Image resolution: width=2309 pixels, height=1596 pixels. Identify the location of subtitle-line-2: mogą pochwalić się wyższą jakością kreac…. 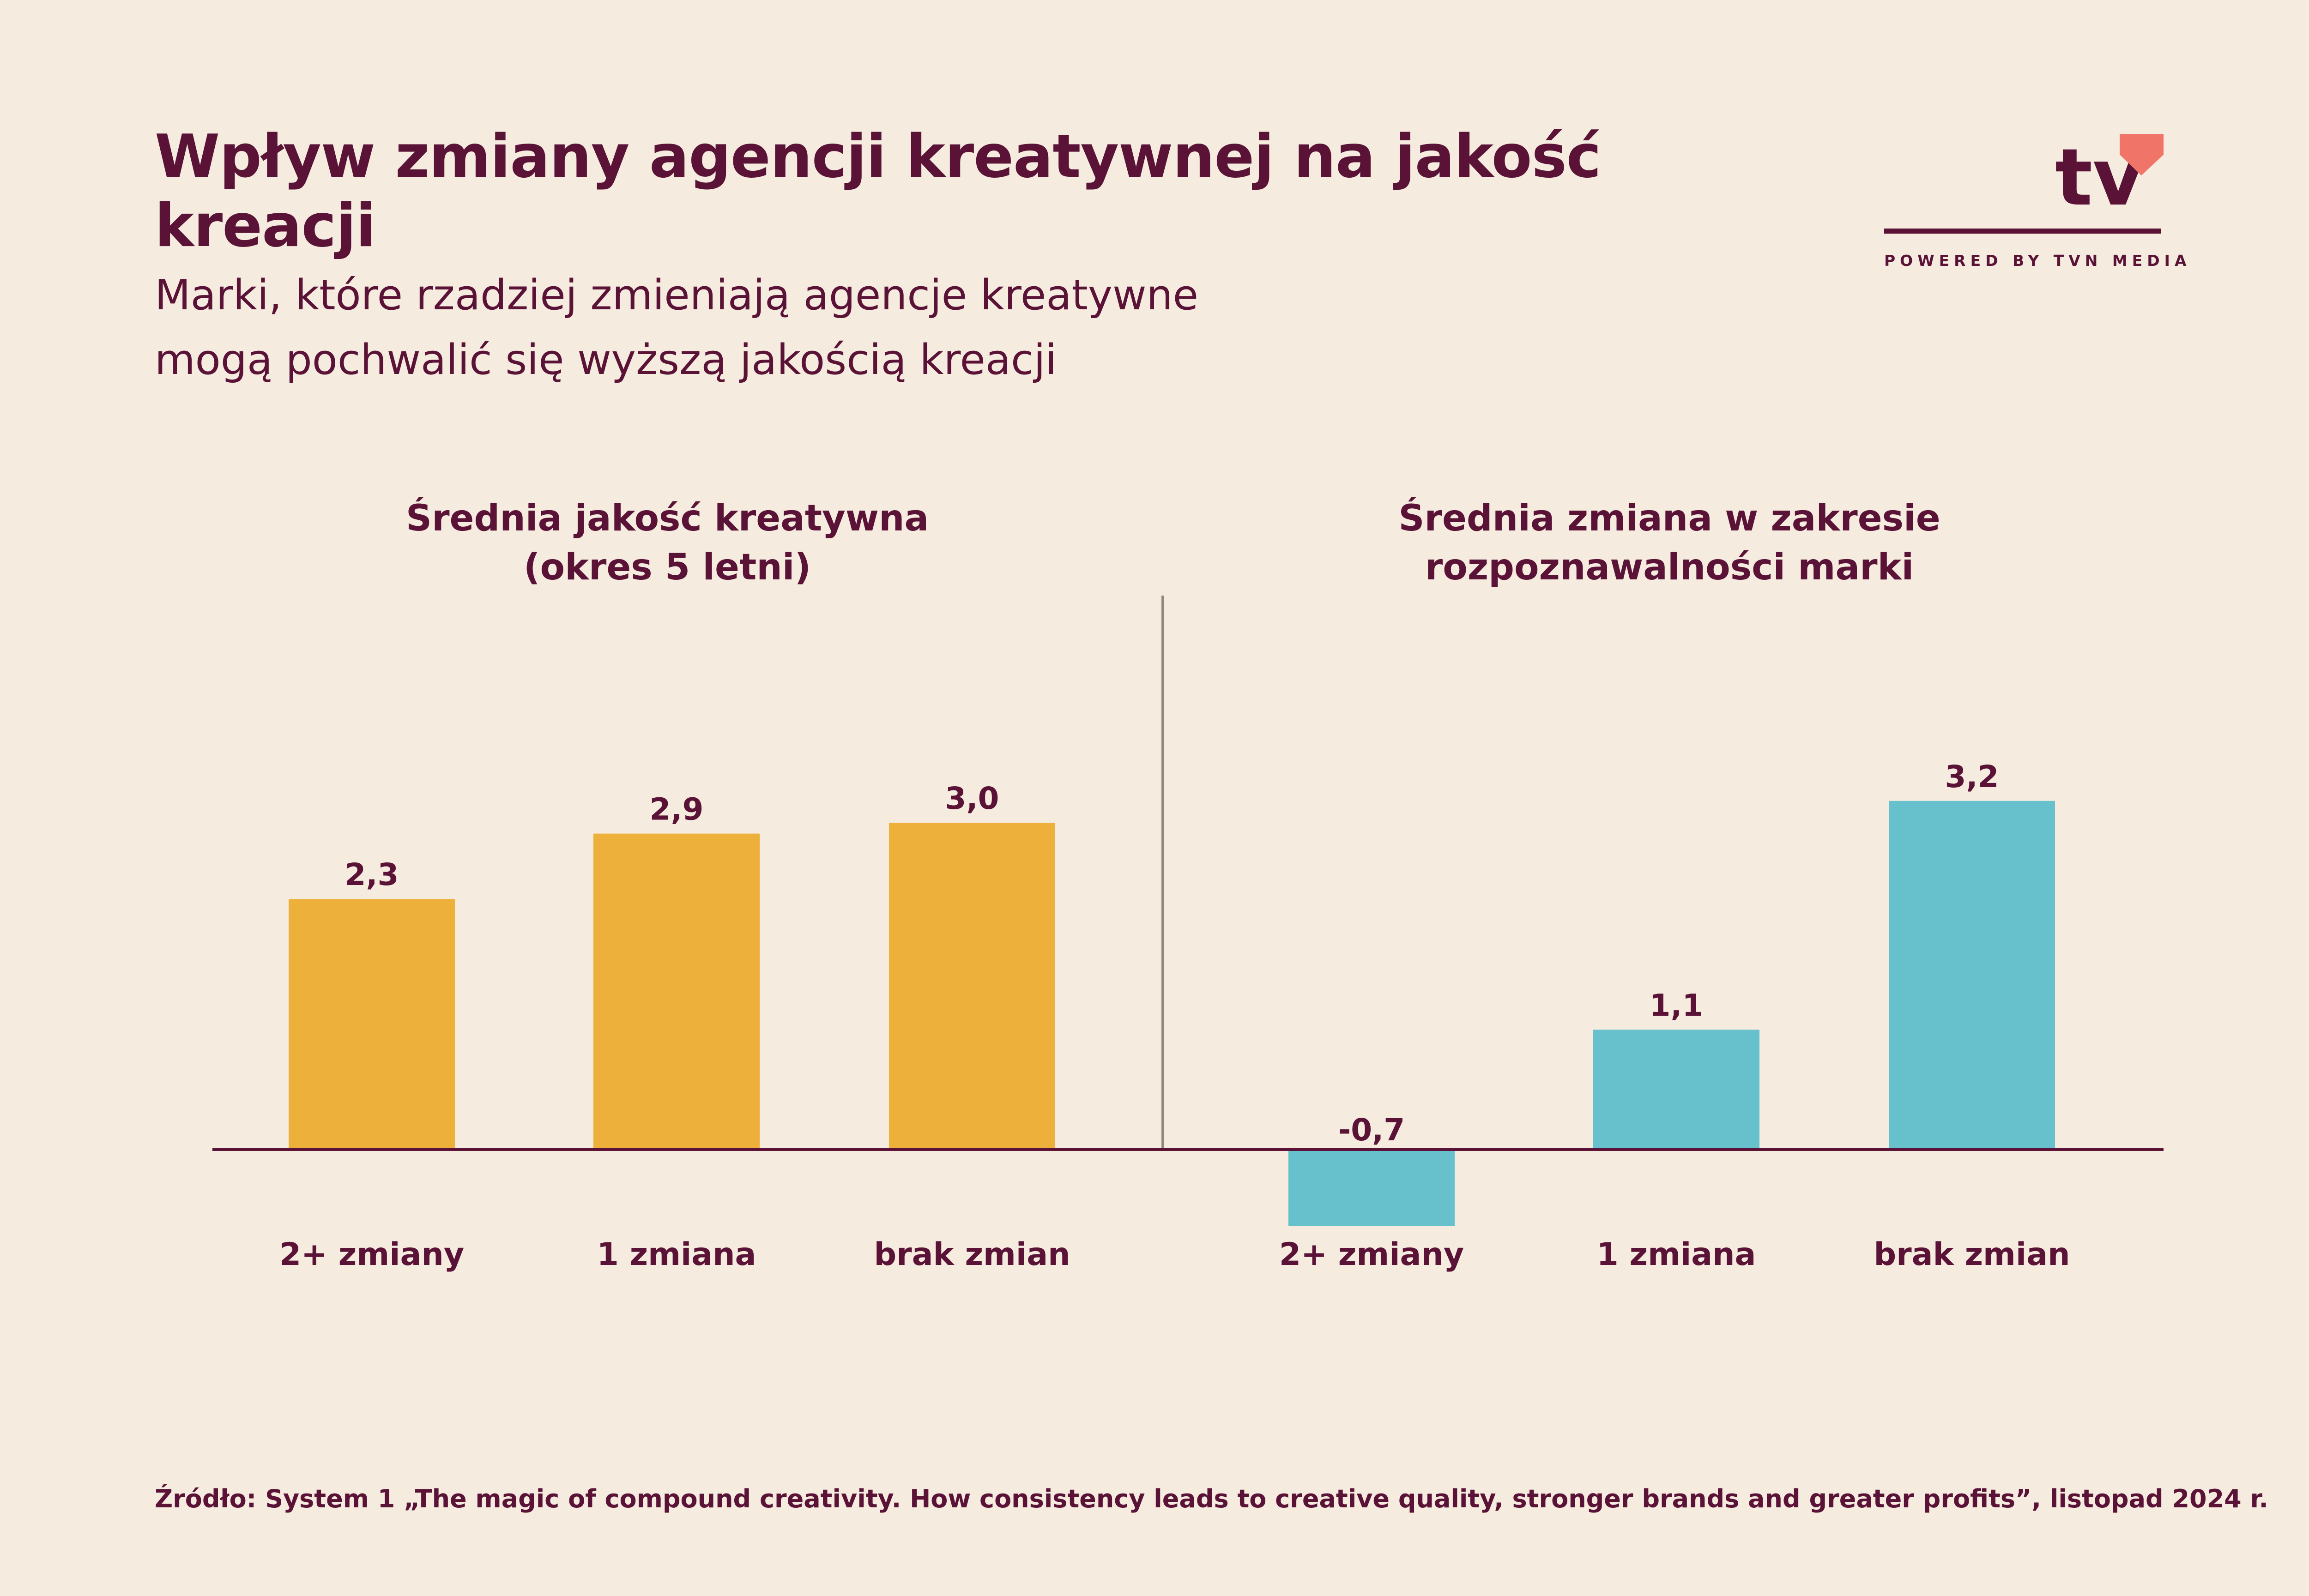
(606, 360).